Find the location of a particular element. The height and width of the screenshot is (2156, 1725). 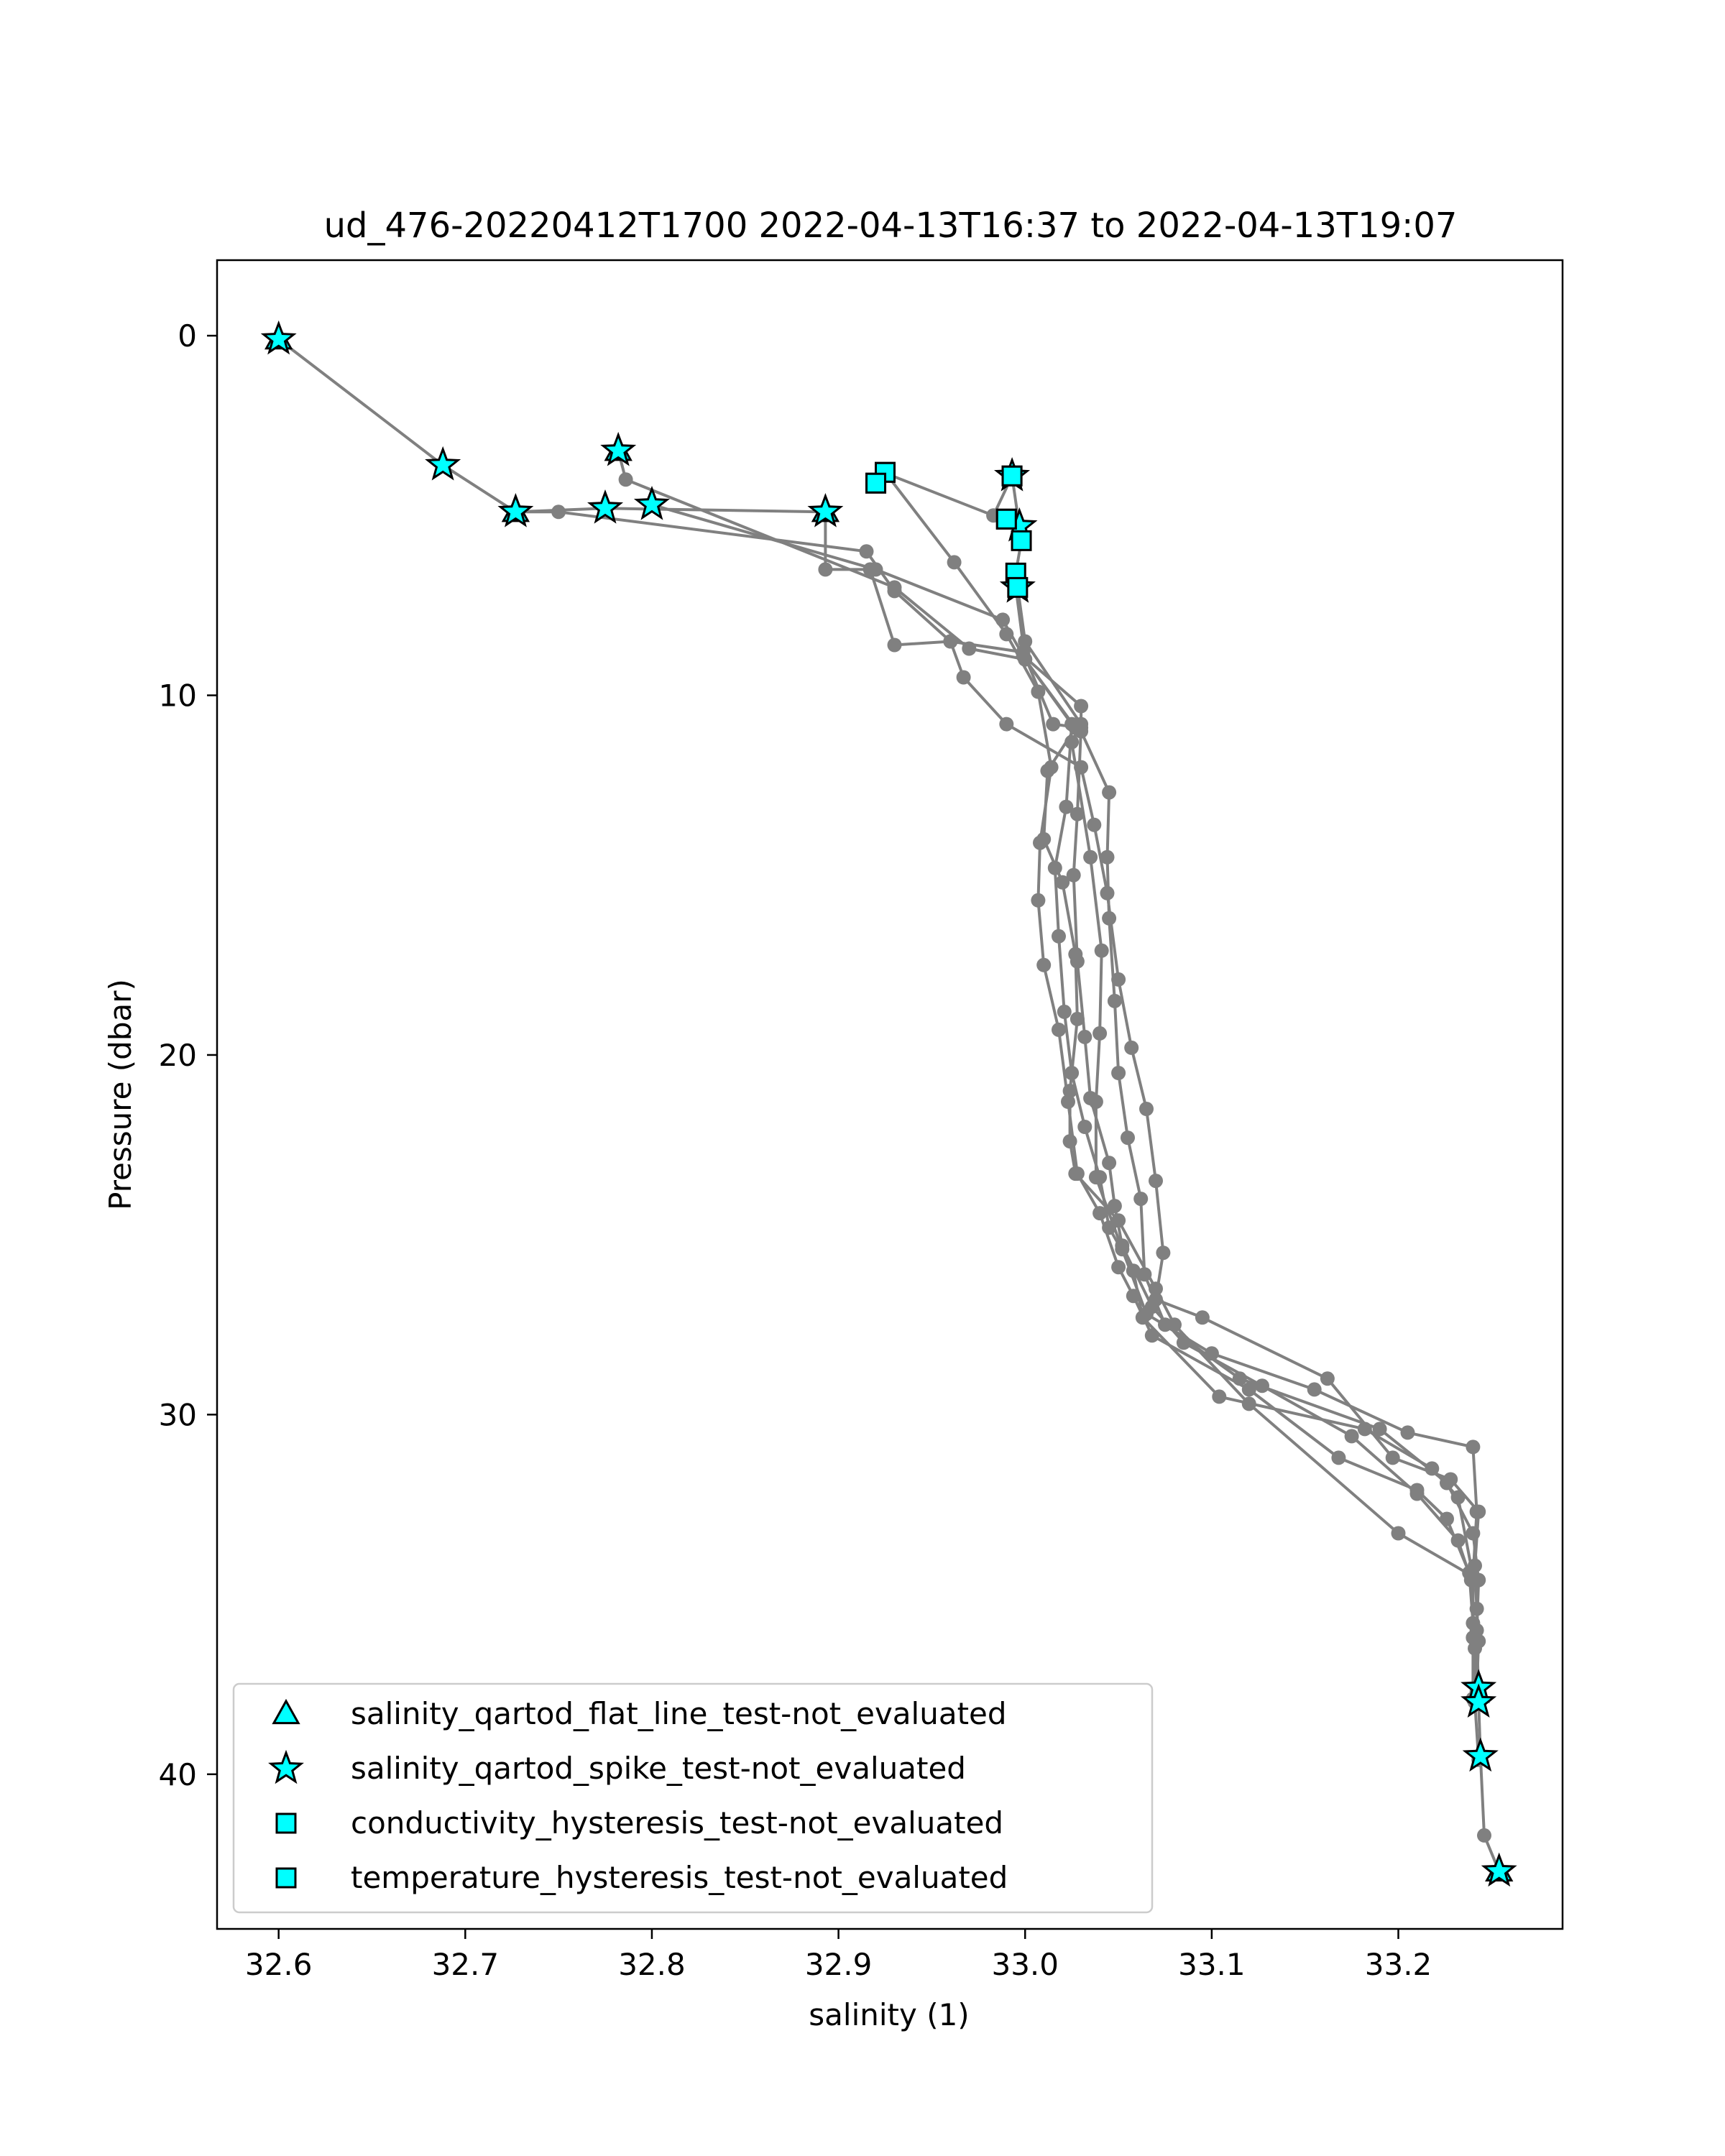

y-axis-label: Pressure (dbar) is located at coordinates (120, 1094).